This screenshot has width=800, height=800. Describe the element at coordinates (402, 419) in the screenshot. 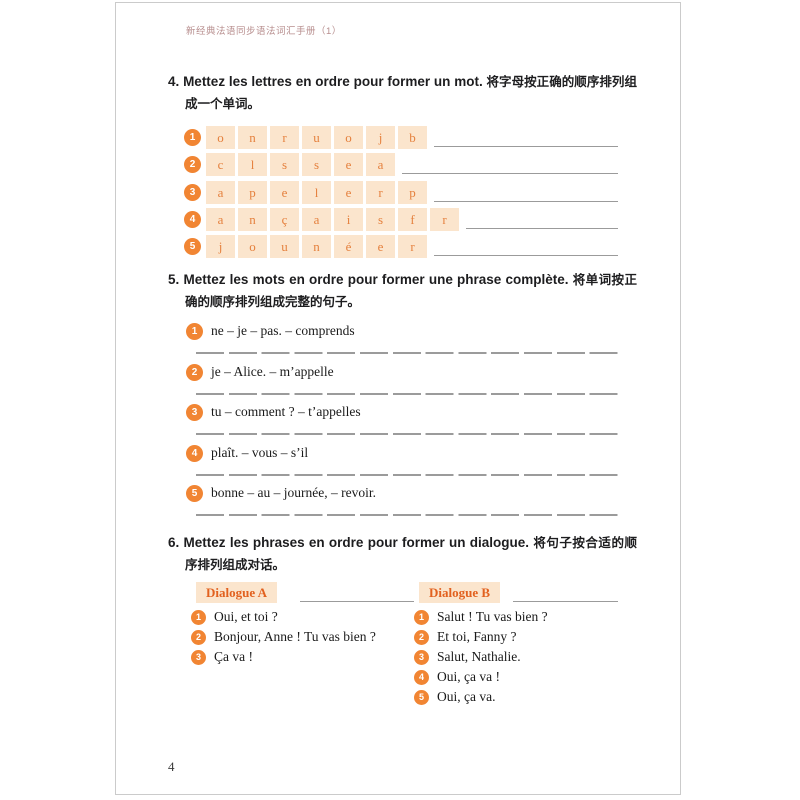

I see `word-order-item-3: 3 tu – comment ? – t’appelles` at that location.